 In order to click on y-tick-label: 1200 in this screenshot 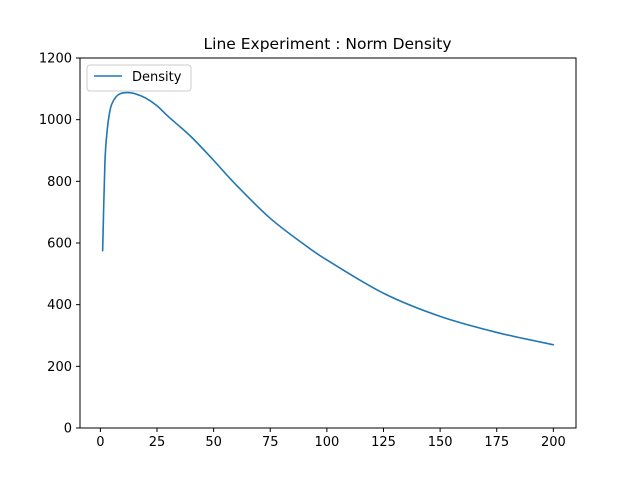, I will do `click(55, 59)`.